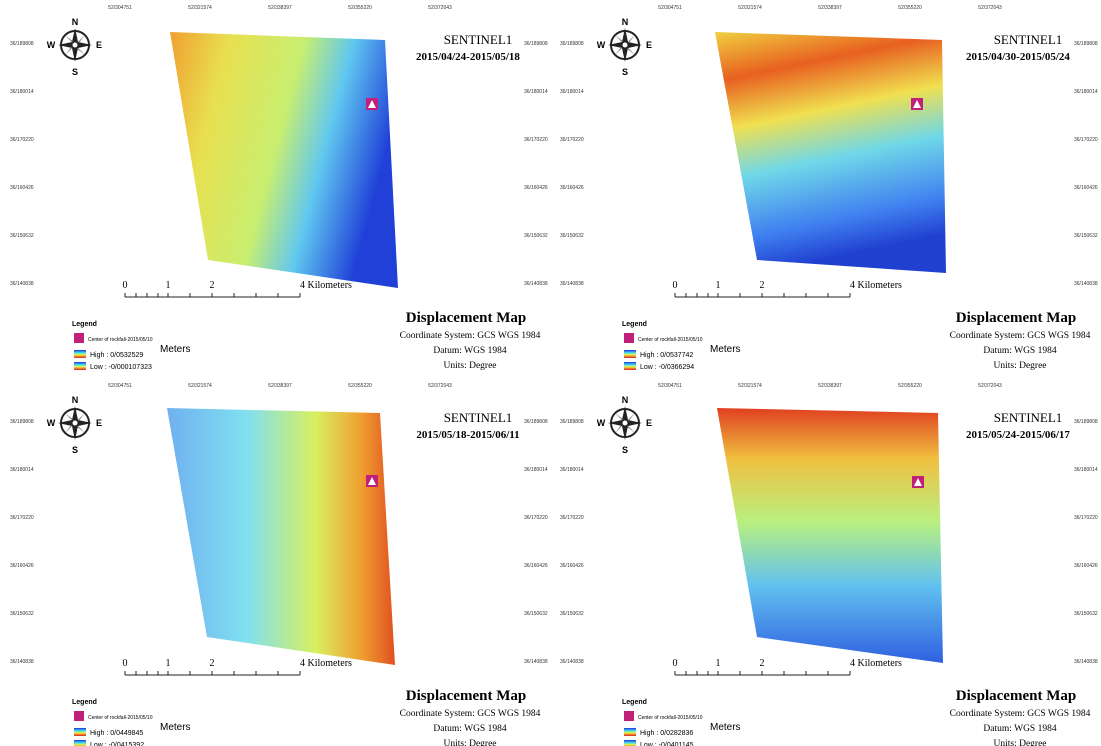  What do you see at coordinates (910, 386) in the screenshot?
I see `top-coordinate: 52/355220` at bounding box center [910, 386].